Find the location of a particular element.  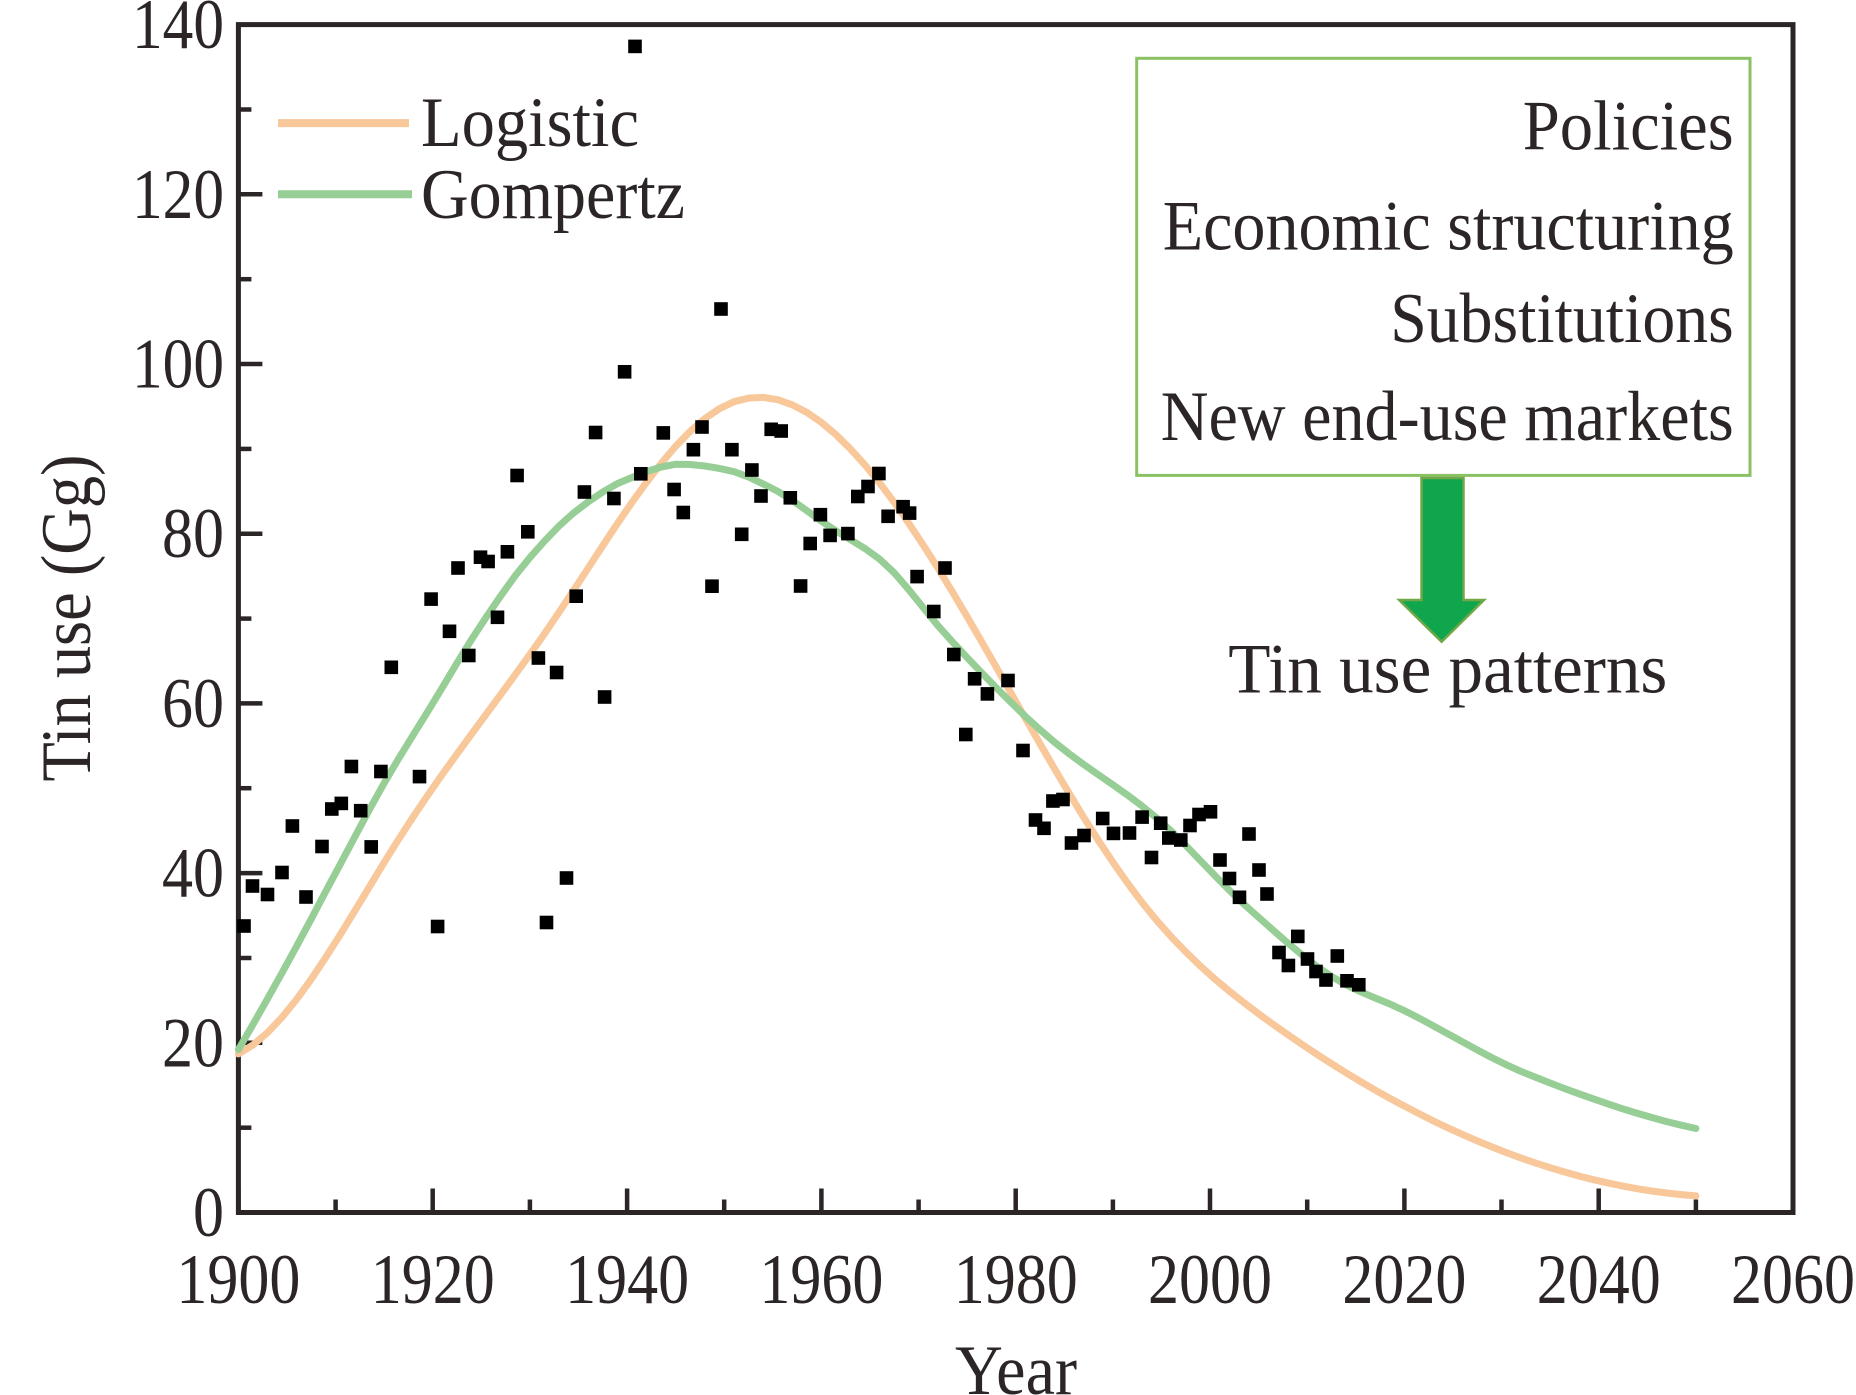

svg-text: Logistic is located at coordinates (530, 123).